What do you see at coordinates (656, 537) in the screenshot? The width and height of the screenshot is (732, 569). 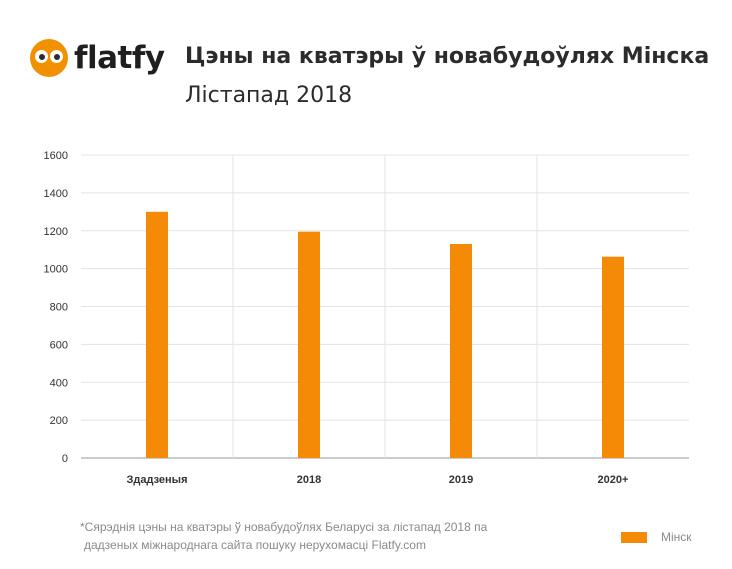 I see `legend: Мінск` at bounding box center [656, 537].